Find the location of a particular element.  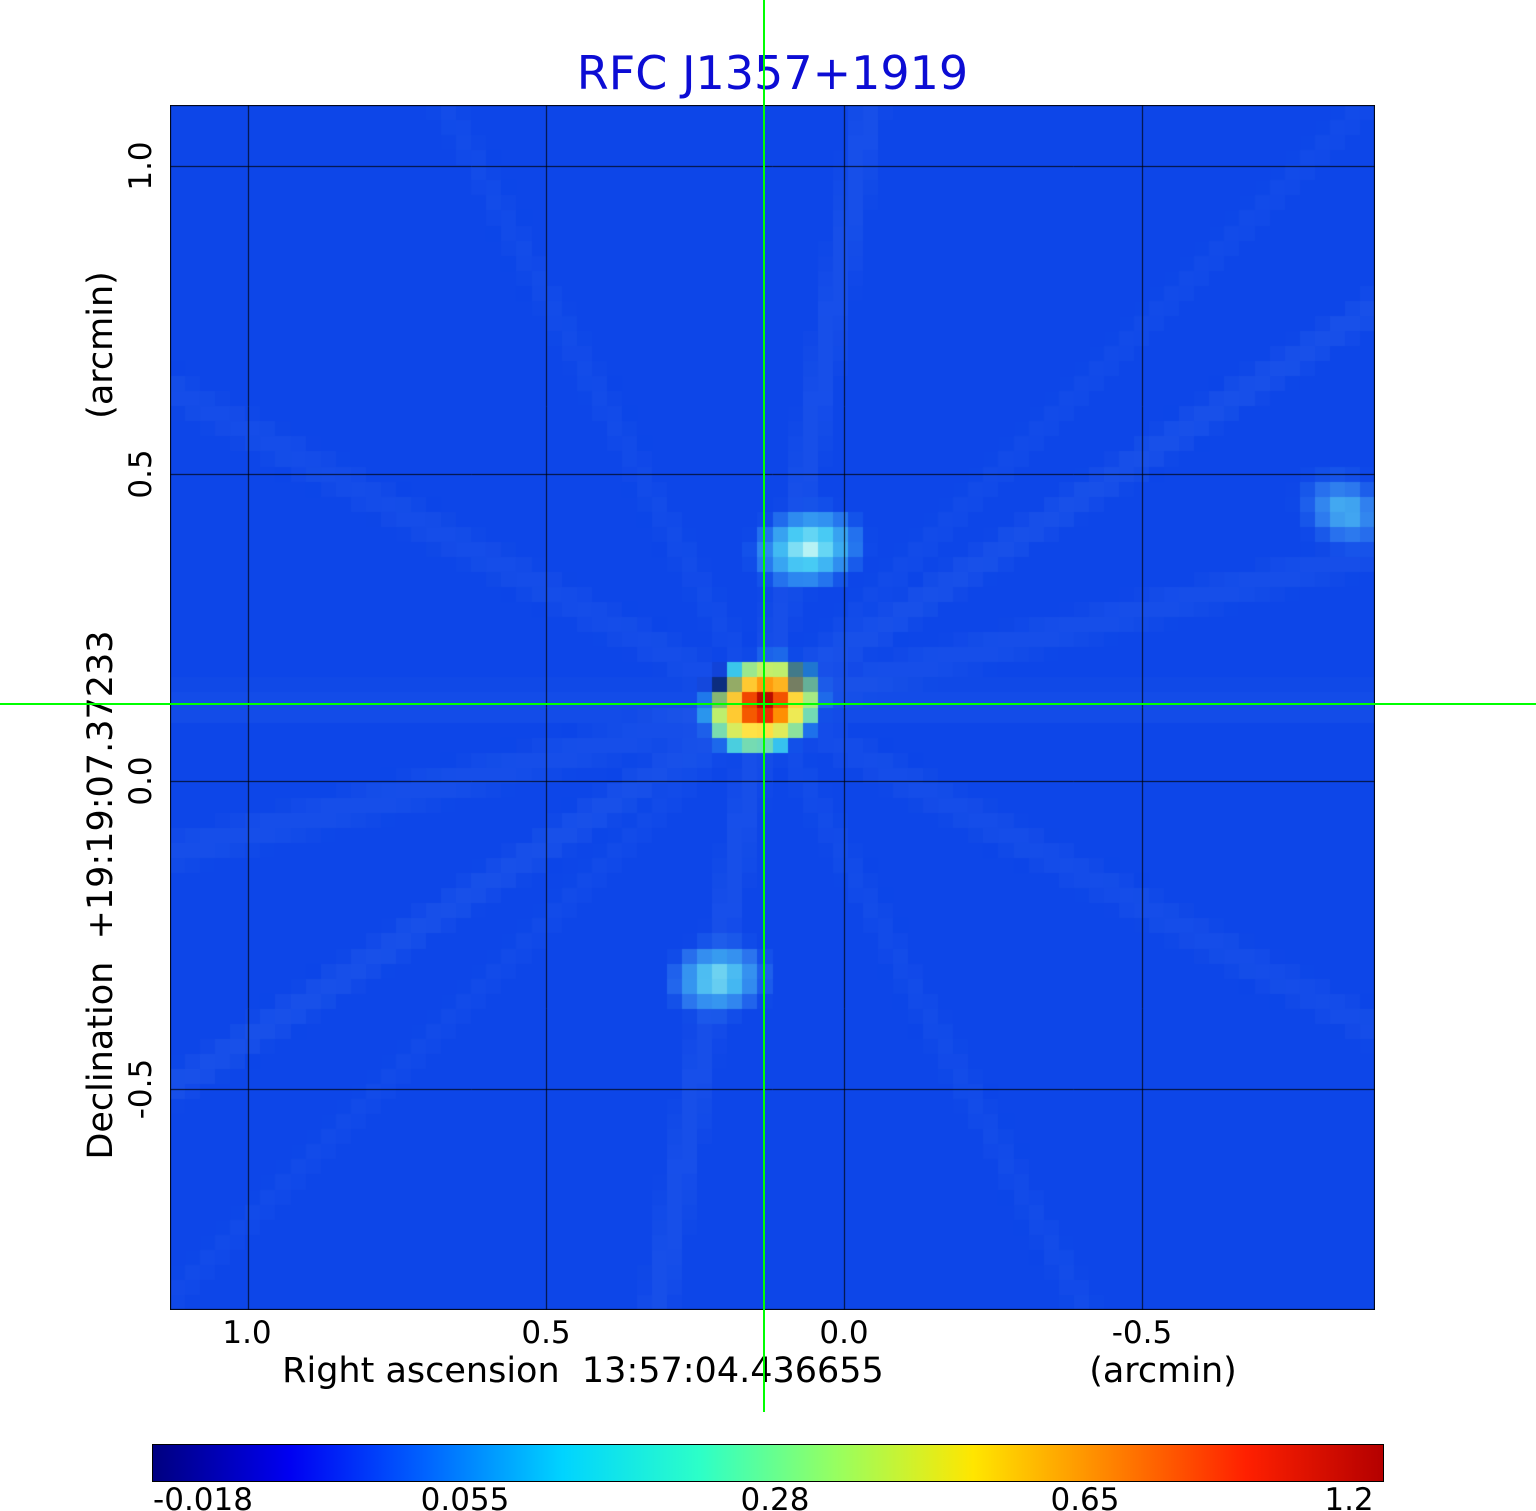

colorbar-tick-label: 1.2 is located at coordinates (1349, 1496).